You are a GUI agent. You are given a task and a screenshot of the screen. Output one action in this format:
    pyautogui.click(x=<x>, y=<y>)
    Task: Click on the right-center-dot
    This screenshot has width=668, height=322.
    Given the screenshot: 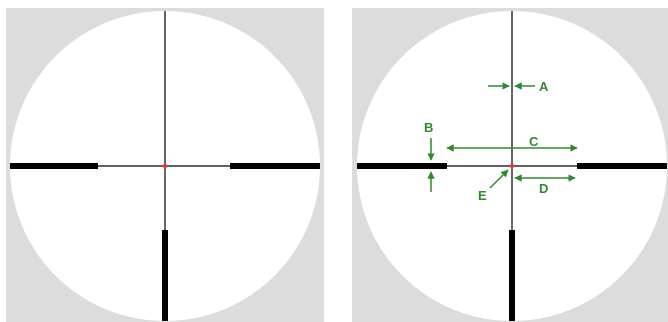 What is the action you would take?
    pyautogui.click(x=512, y=166)
    